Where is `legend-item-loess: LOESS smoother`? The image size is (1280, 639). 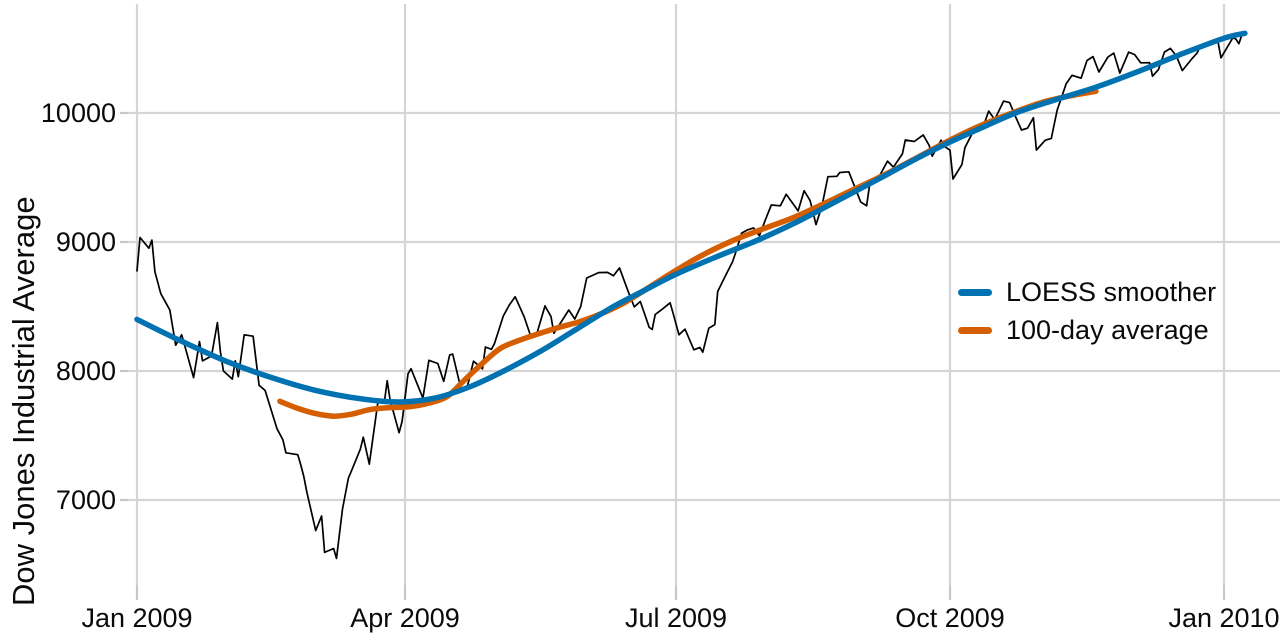 legend-item-loess: LOESS smoother is located at coordinates (1087, 292).